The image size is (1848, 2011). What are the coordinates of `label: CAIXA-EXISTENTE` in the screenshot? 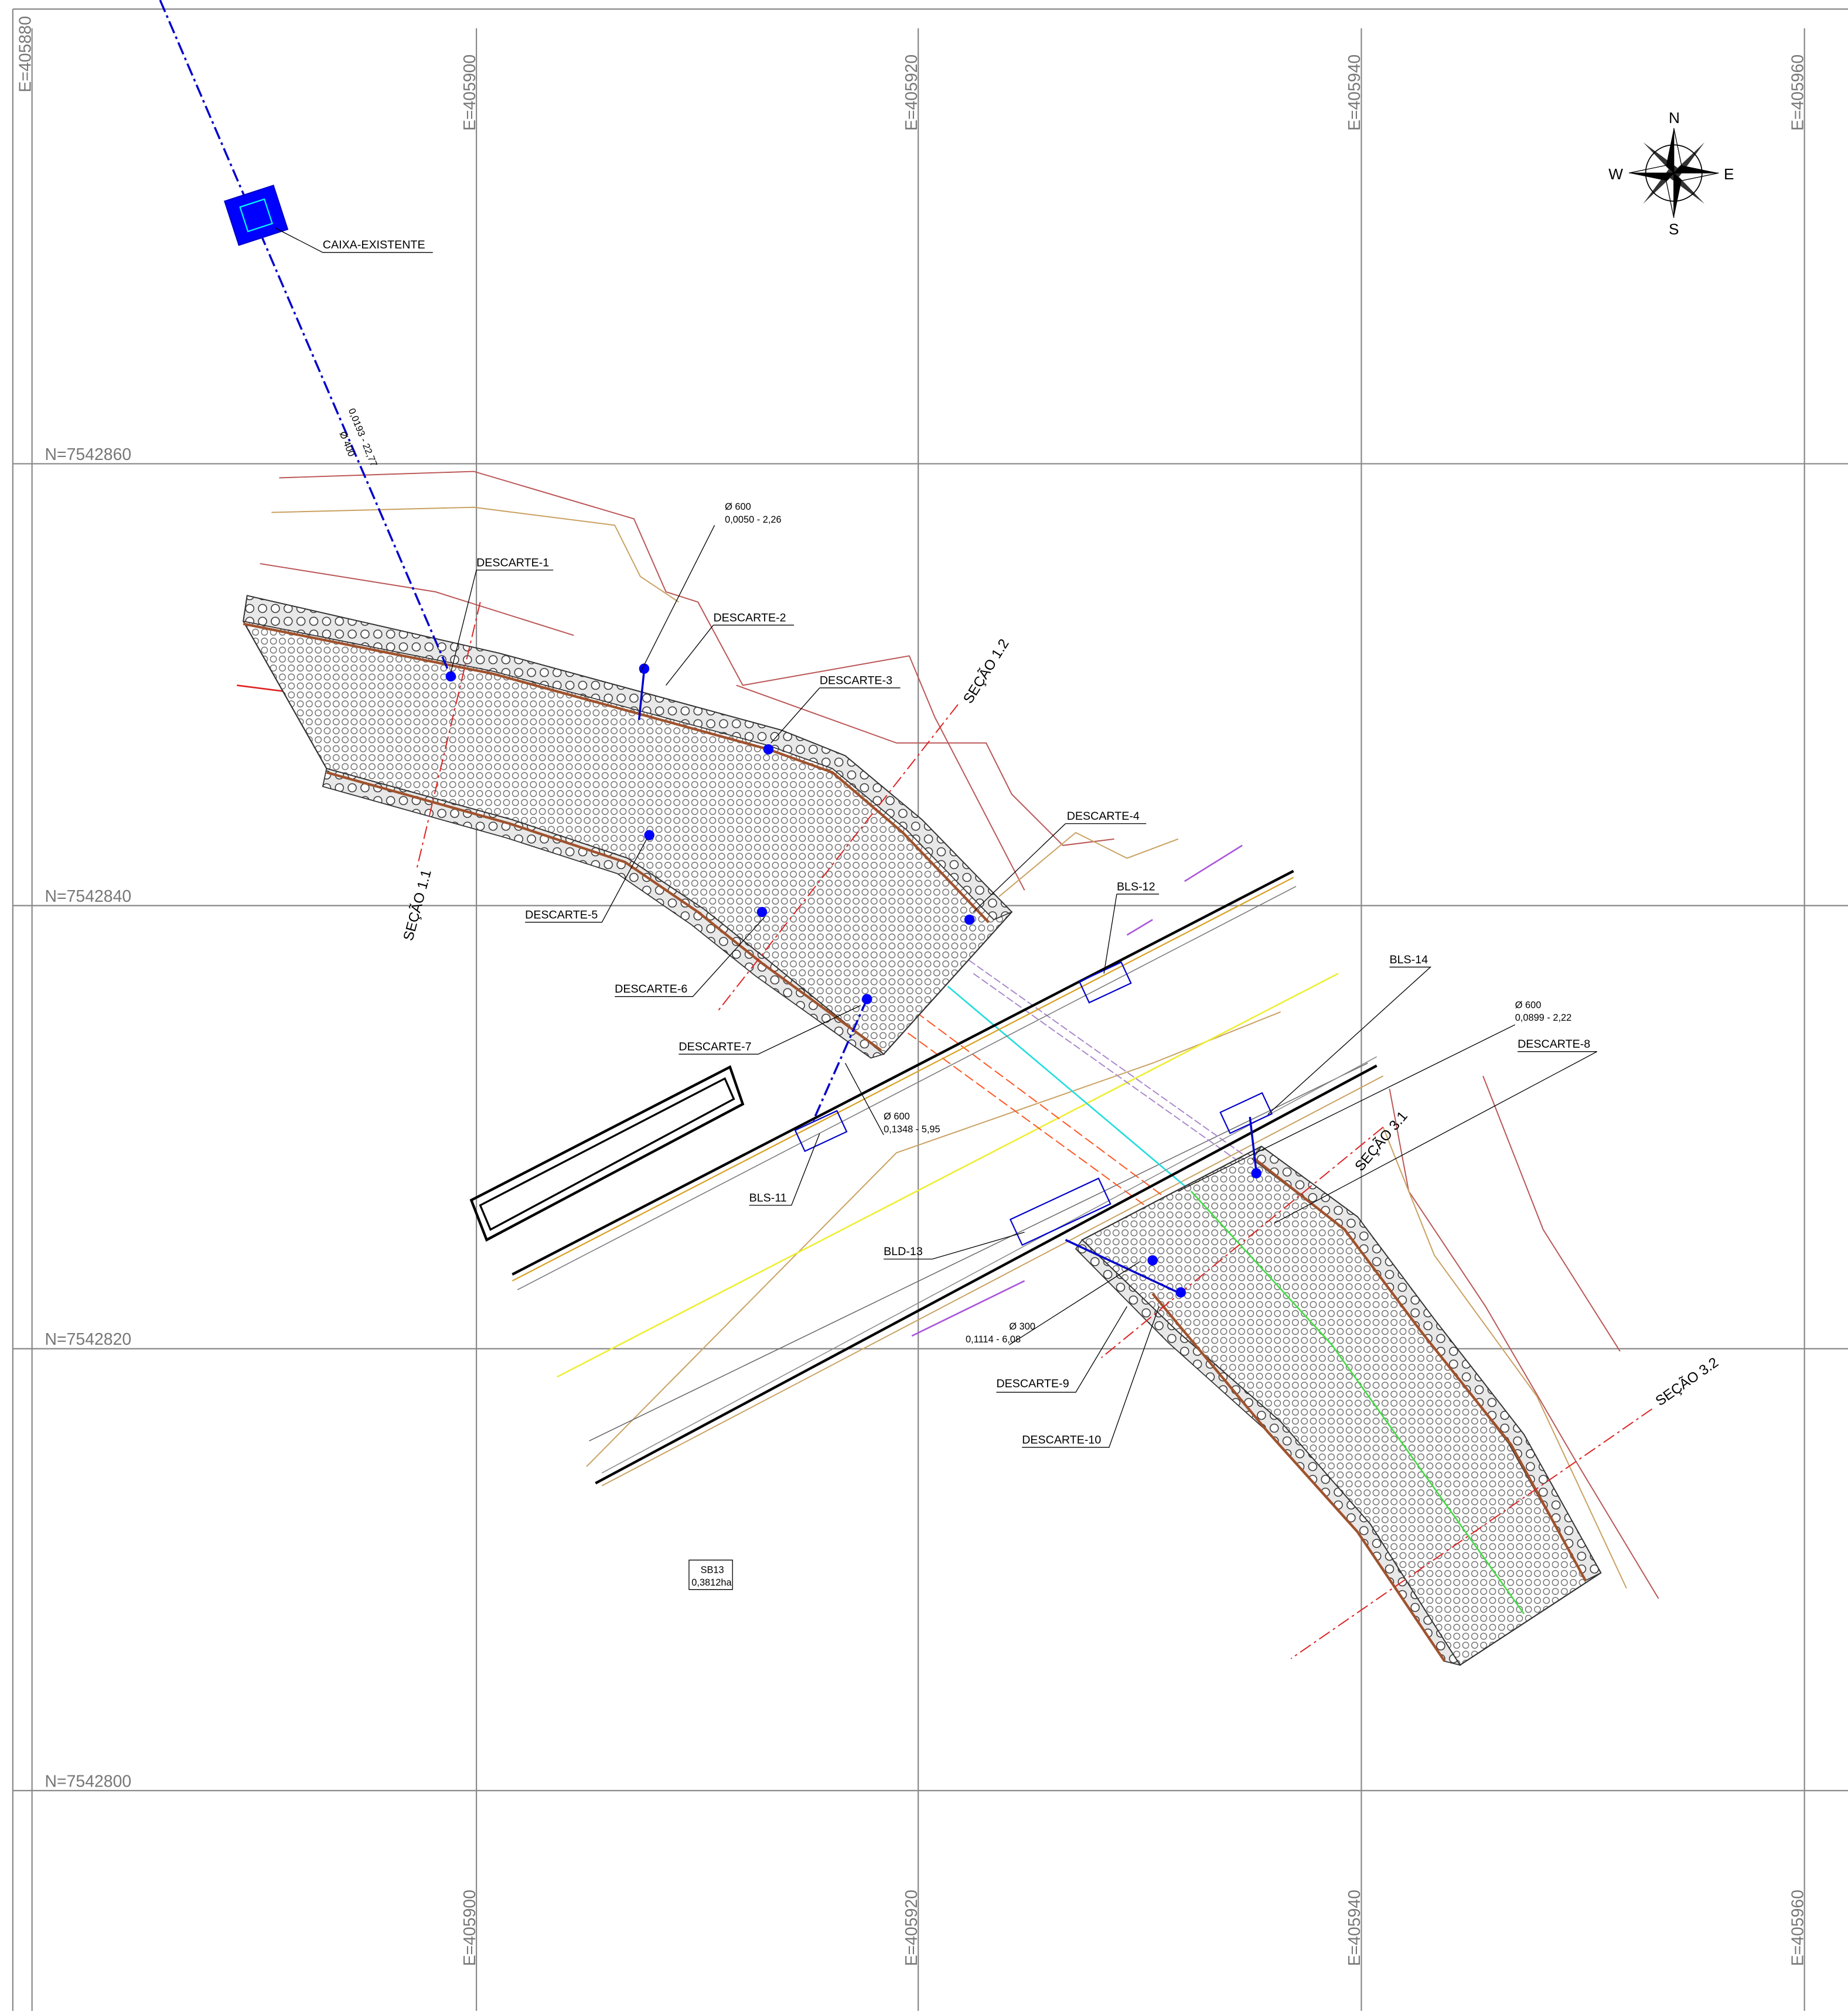 It's located at (374, 245).